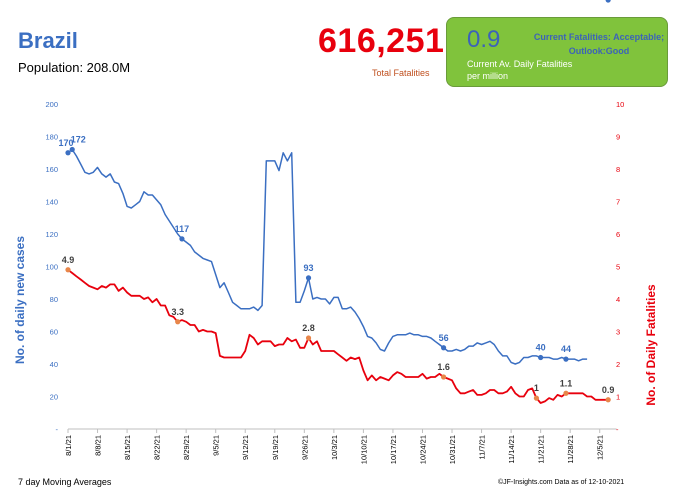 The height and width of the screenshot is (496, 684). I want to click on x-tick-label: 8/29/21, so click(186, 447).